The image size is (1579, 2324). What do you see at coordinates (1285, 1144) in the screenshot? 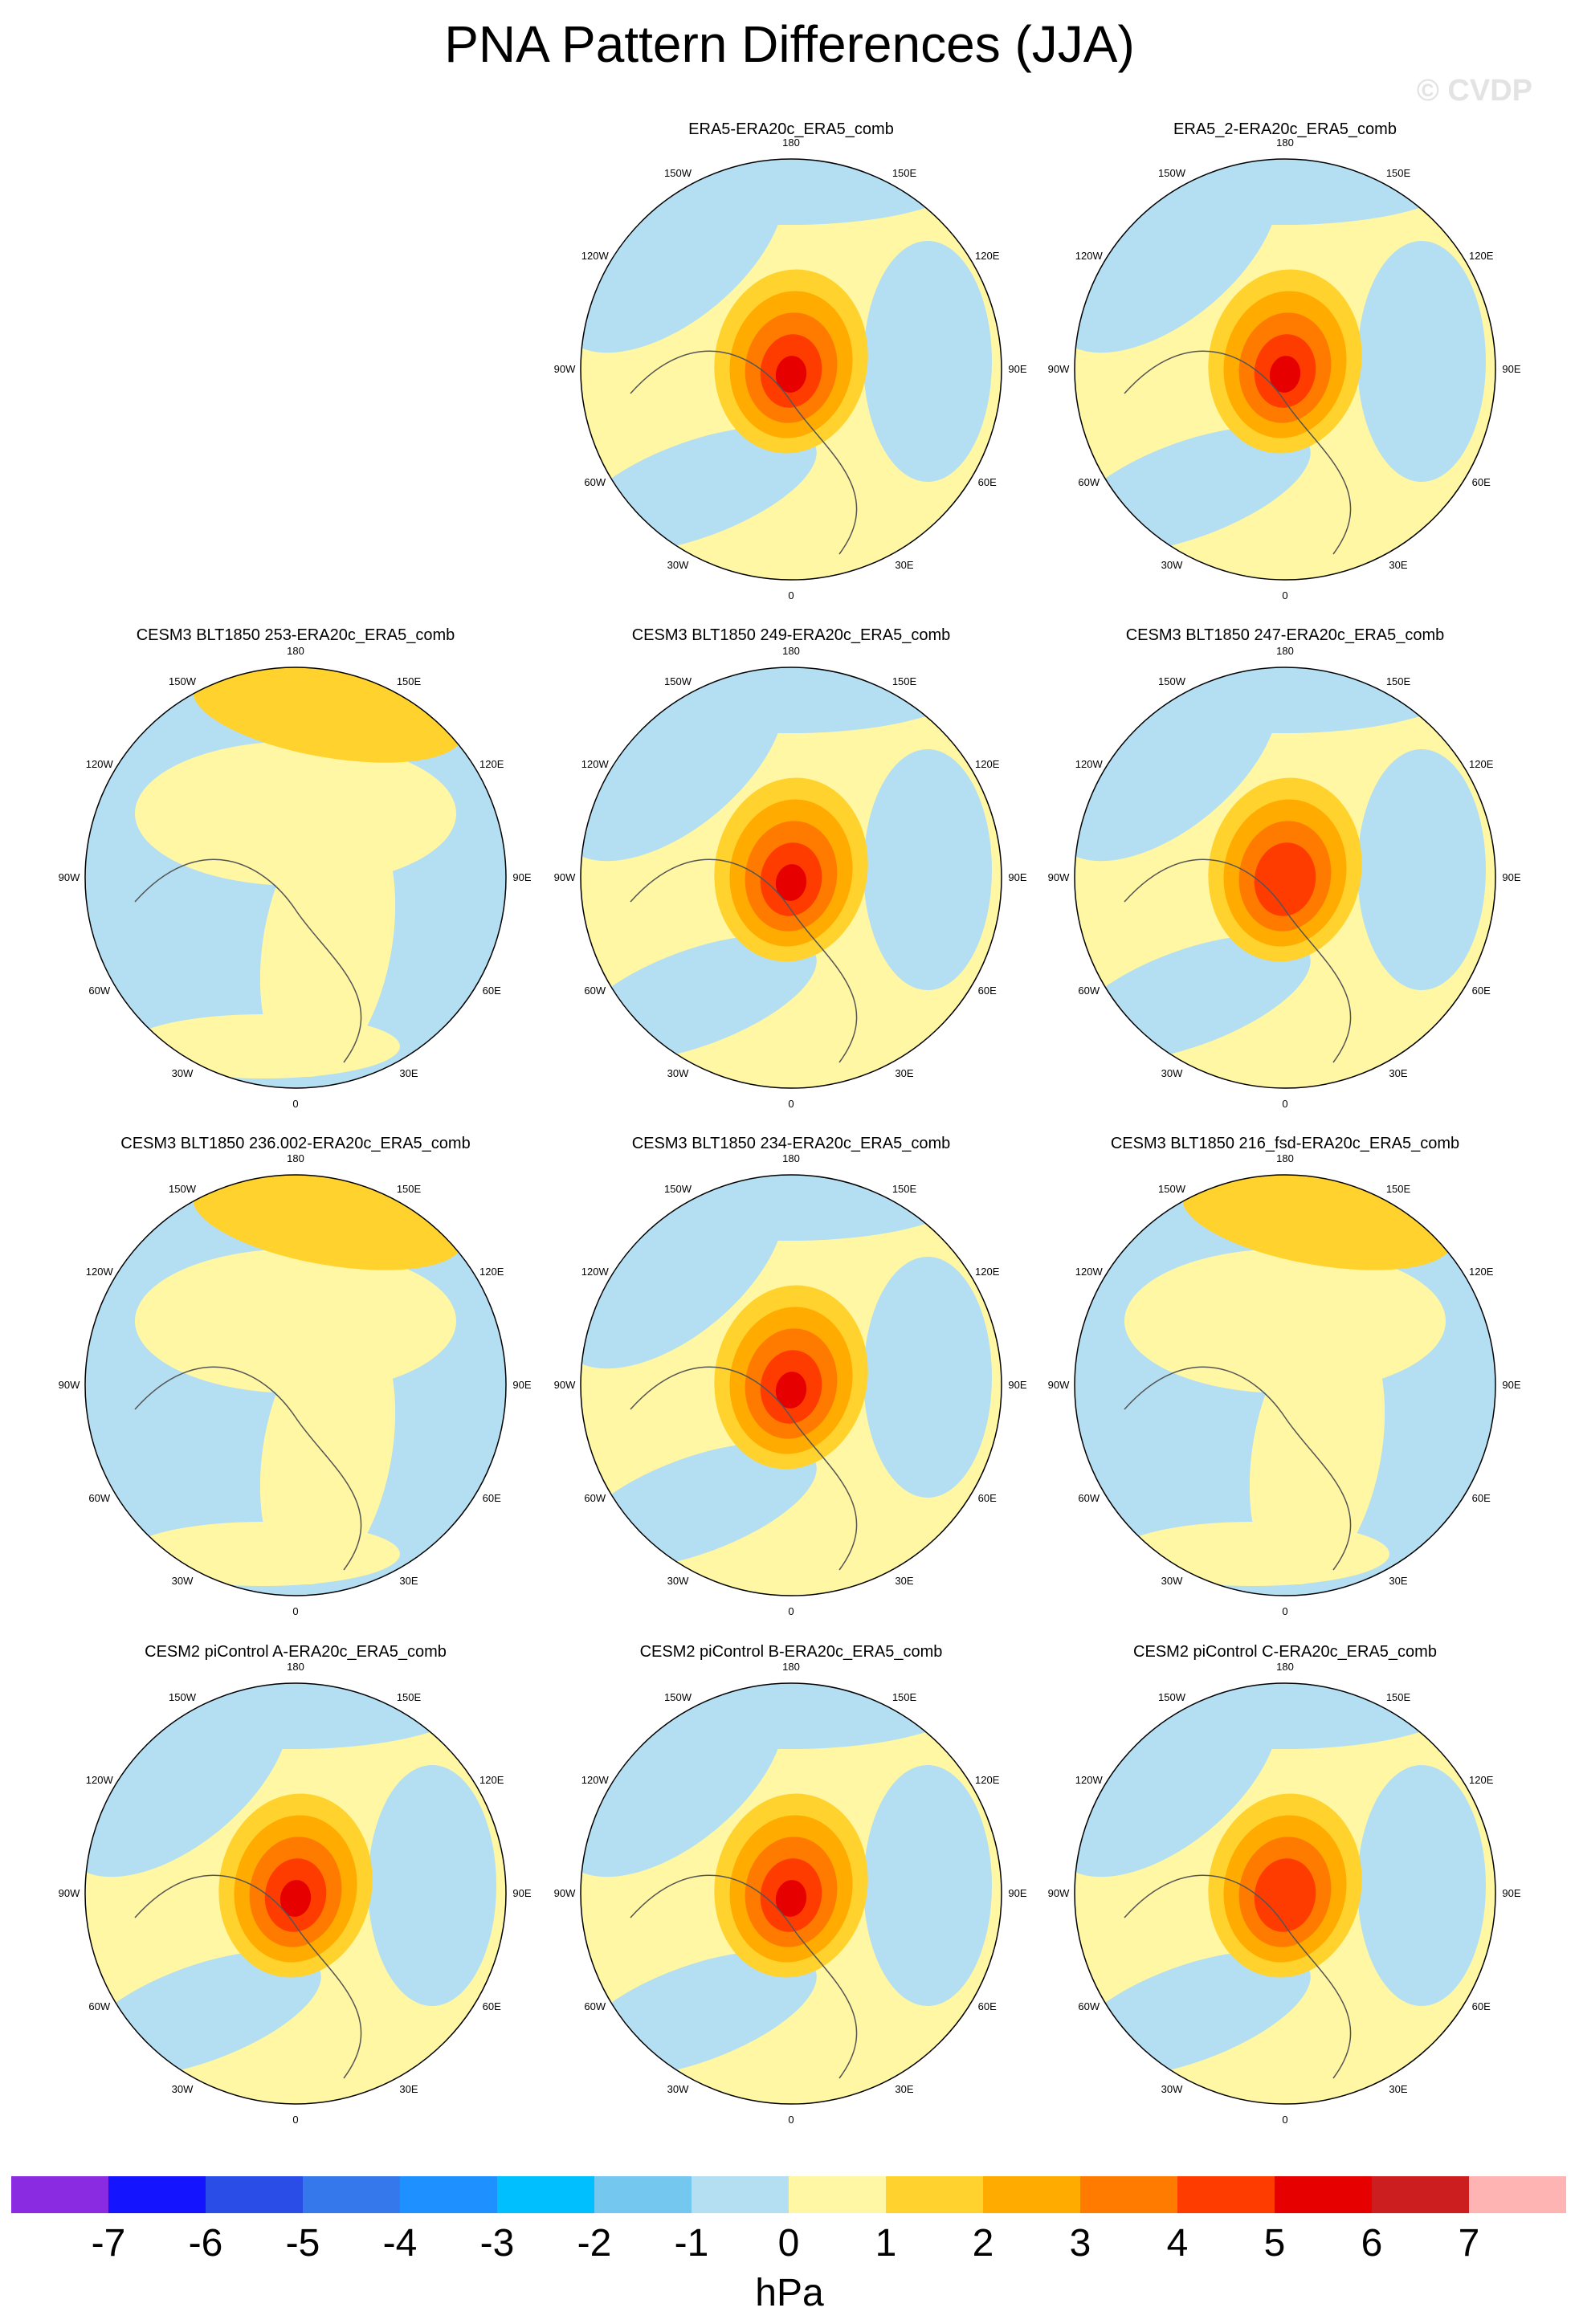
I see `panel-title: CESM3 BLT1850 216_fsd-ERA20c_ERA5_comb` at bounding box center [1285, 1144].